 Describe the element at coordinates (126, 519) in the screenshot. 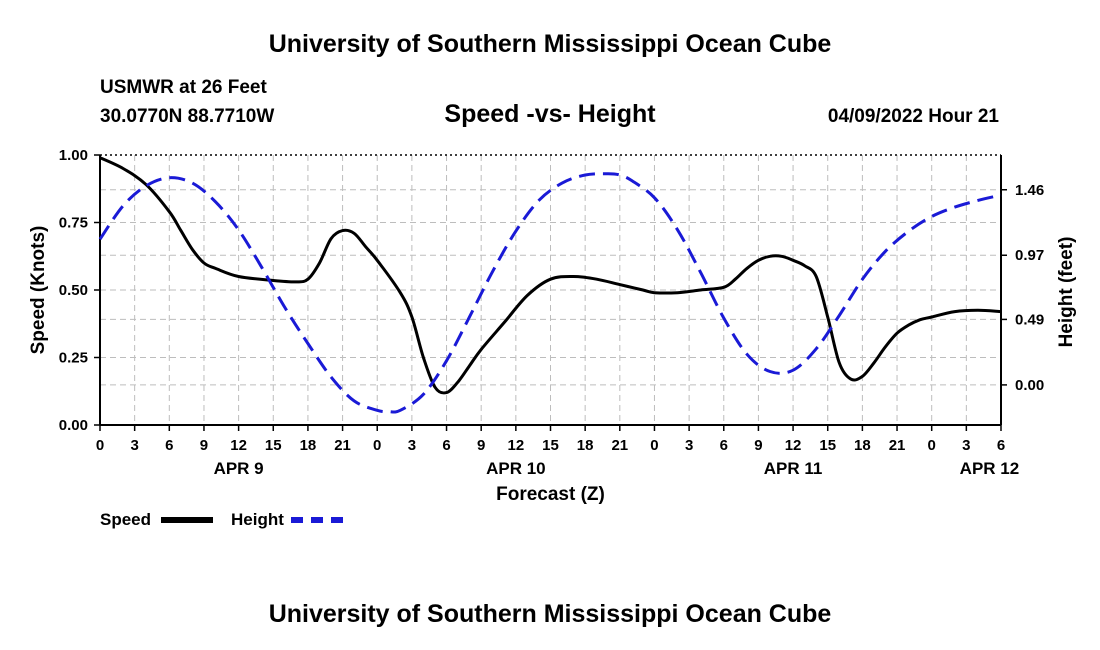

I see `legend-speed-label: Speed` at that location.